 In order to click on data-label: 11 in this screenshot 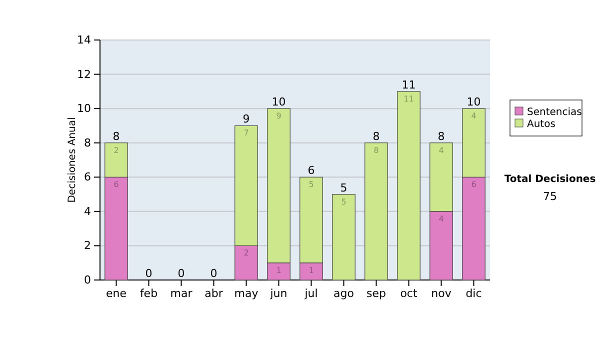, I will do `click(409, 99)`.